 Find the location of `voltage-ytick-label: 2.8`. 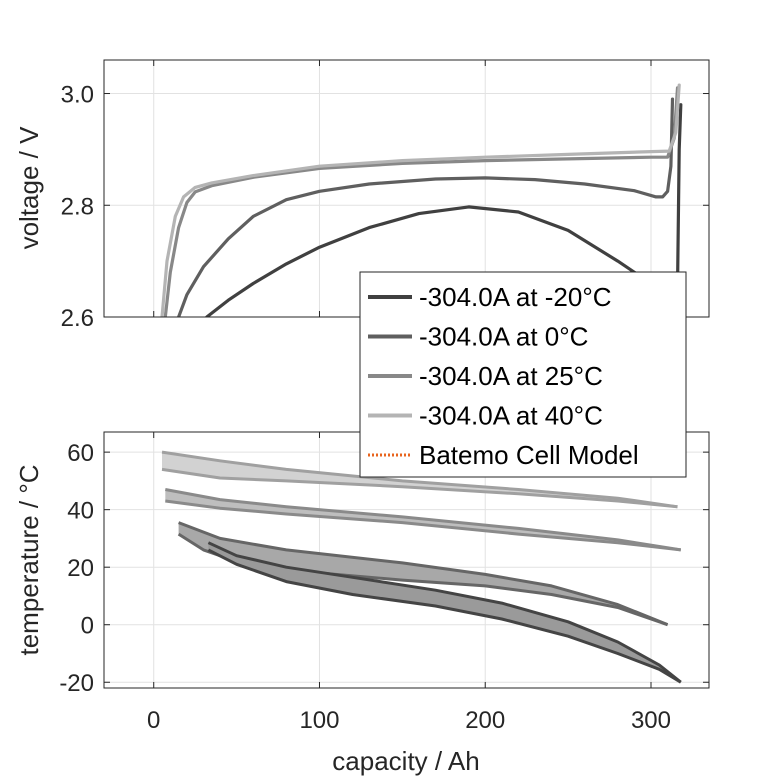

voltage-ytick-label: 2.8 is located at coordinates (77, 206).